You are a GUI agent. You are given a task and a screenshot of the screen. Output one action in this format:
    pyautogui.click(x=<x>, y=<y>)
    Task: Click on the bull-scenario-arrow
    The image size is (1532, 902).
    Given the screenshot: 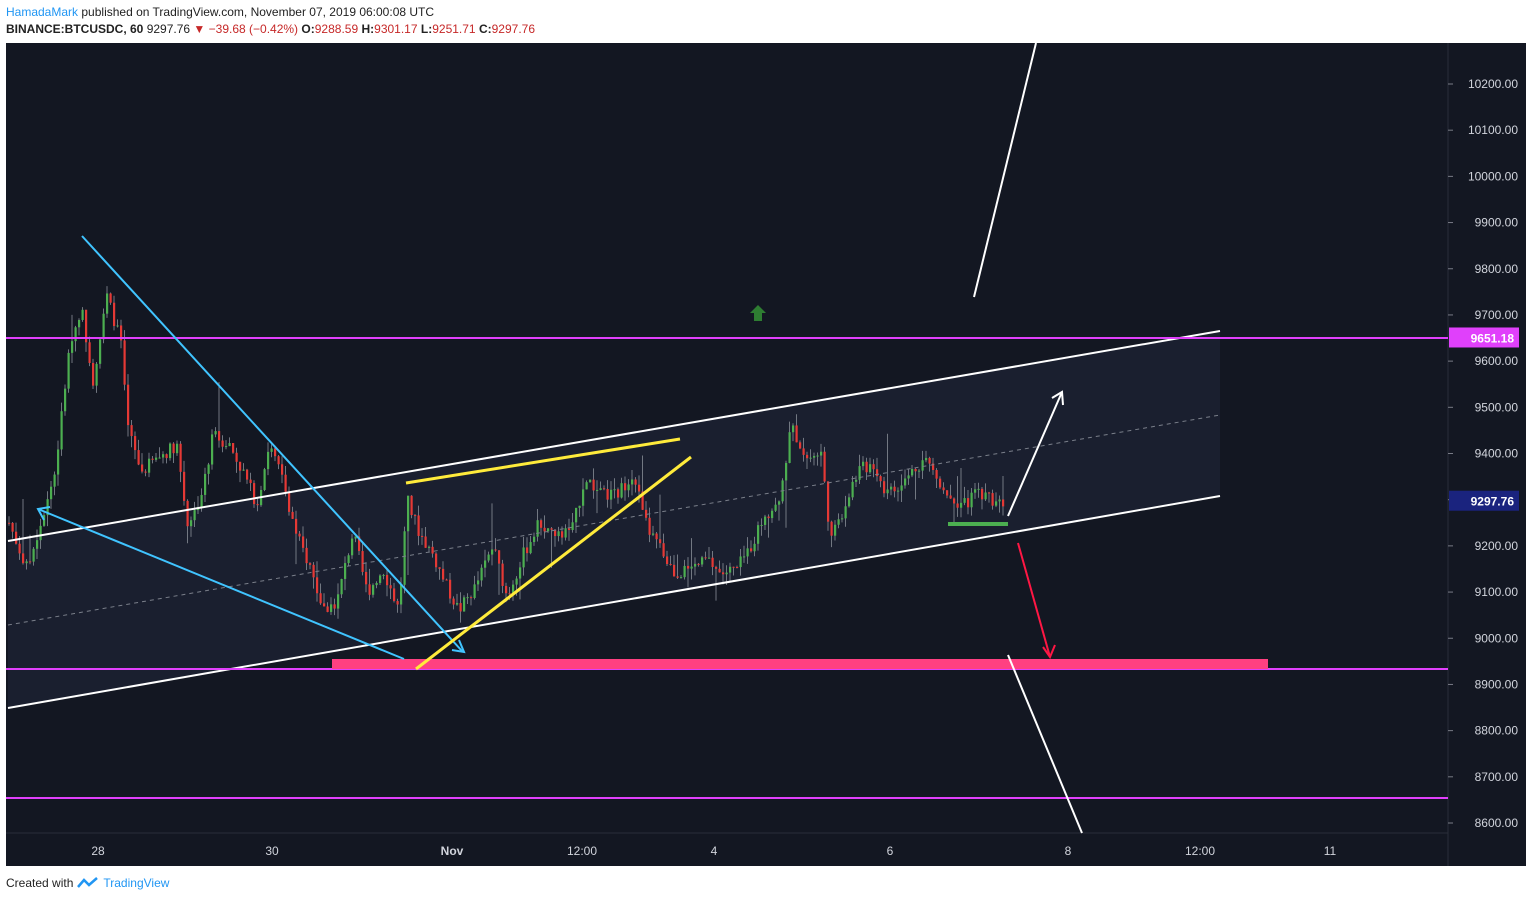 What is the action you would take?
    pyautogui.click(x=1035, y=454)
    